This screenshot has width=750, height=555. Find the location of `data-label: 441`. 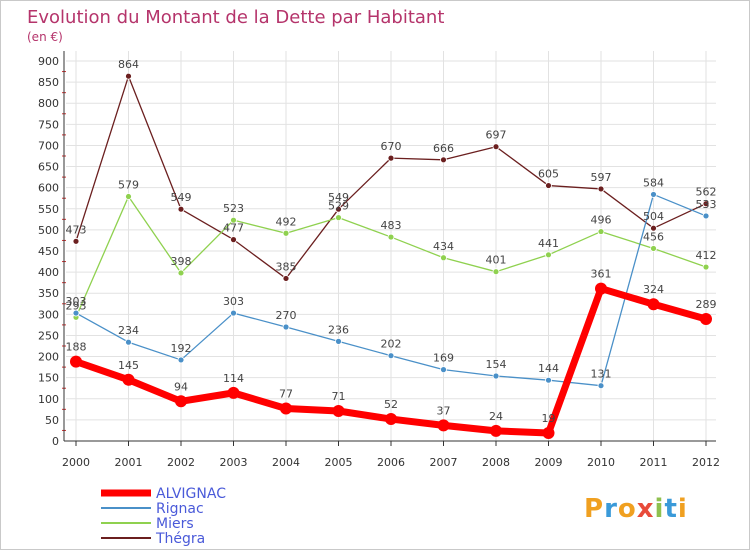

data-label: 441 is located at coordinates (548, 243).